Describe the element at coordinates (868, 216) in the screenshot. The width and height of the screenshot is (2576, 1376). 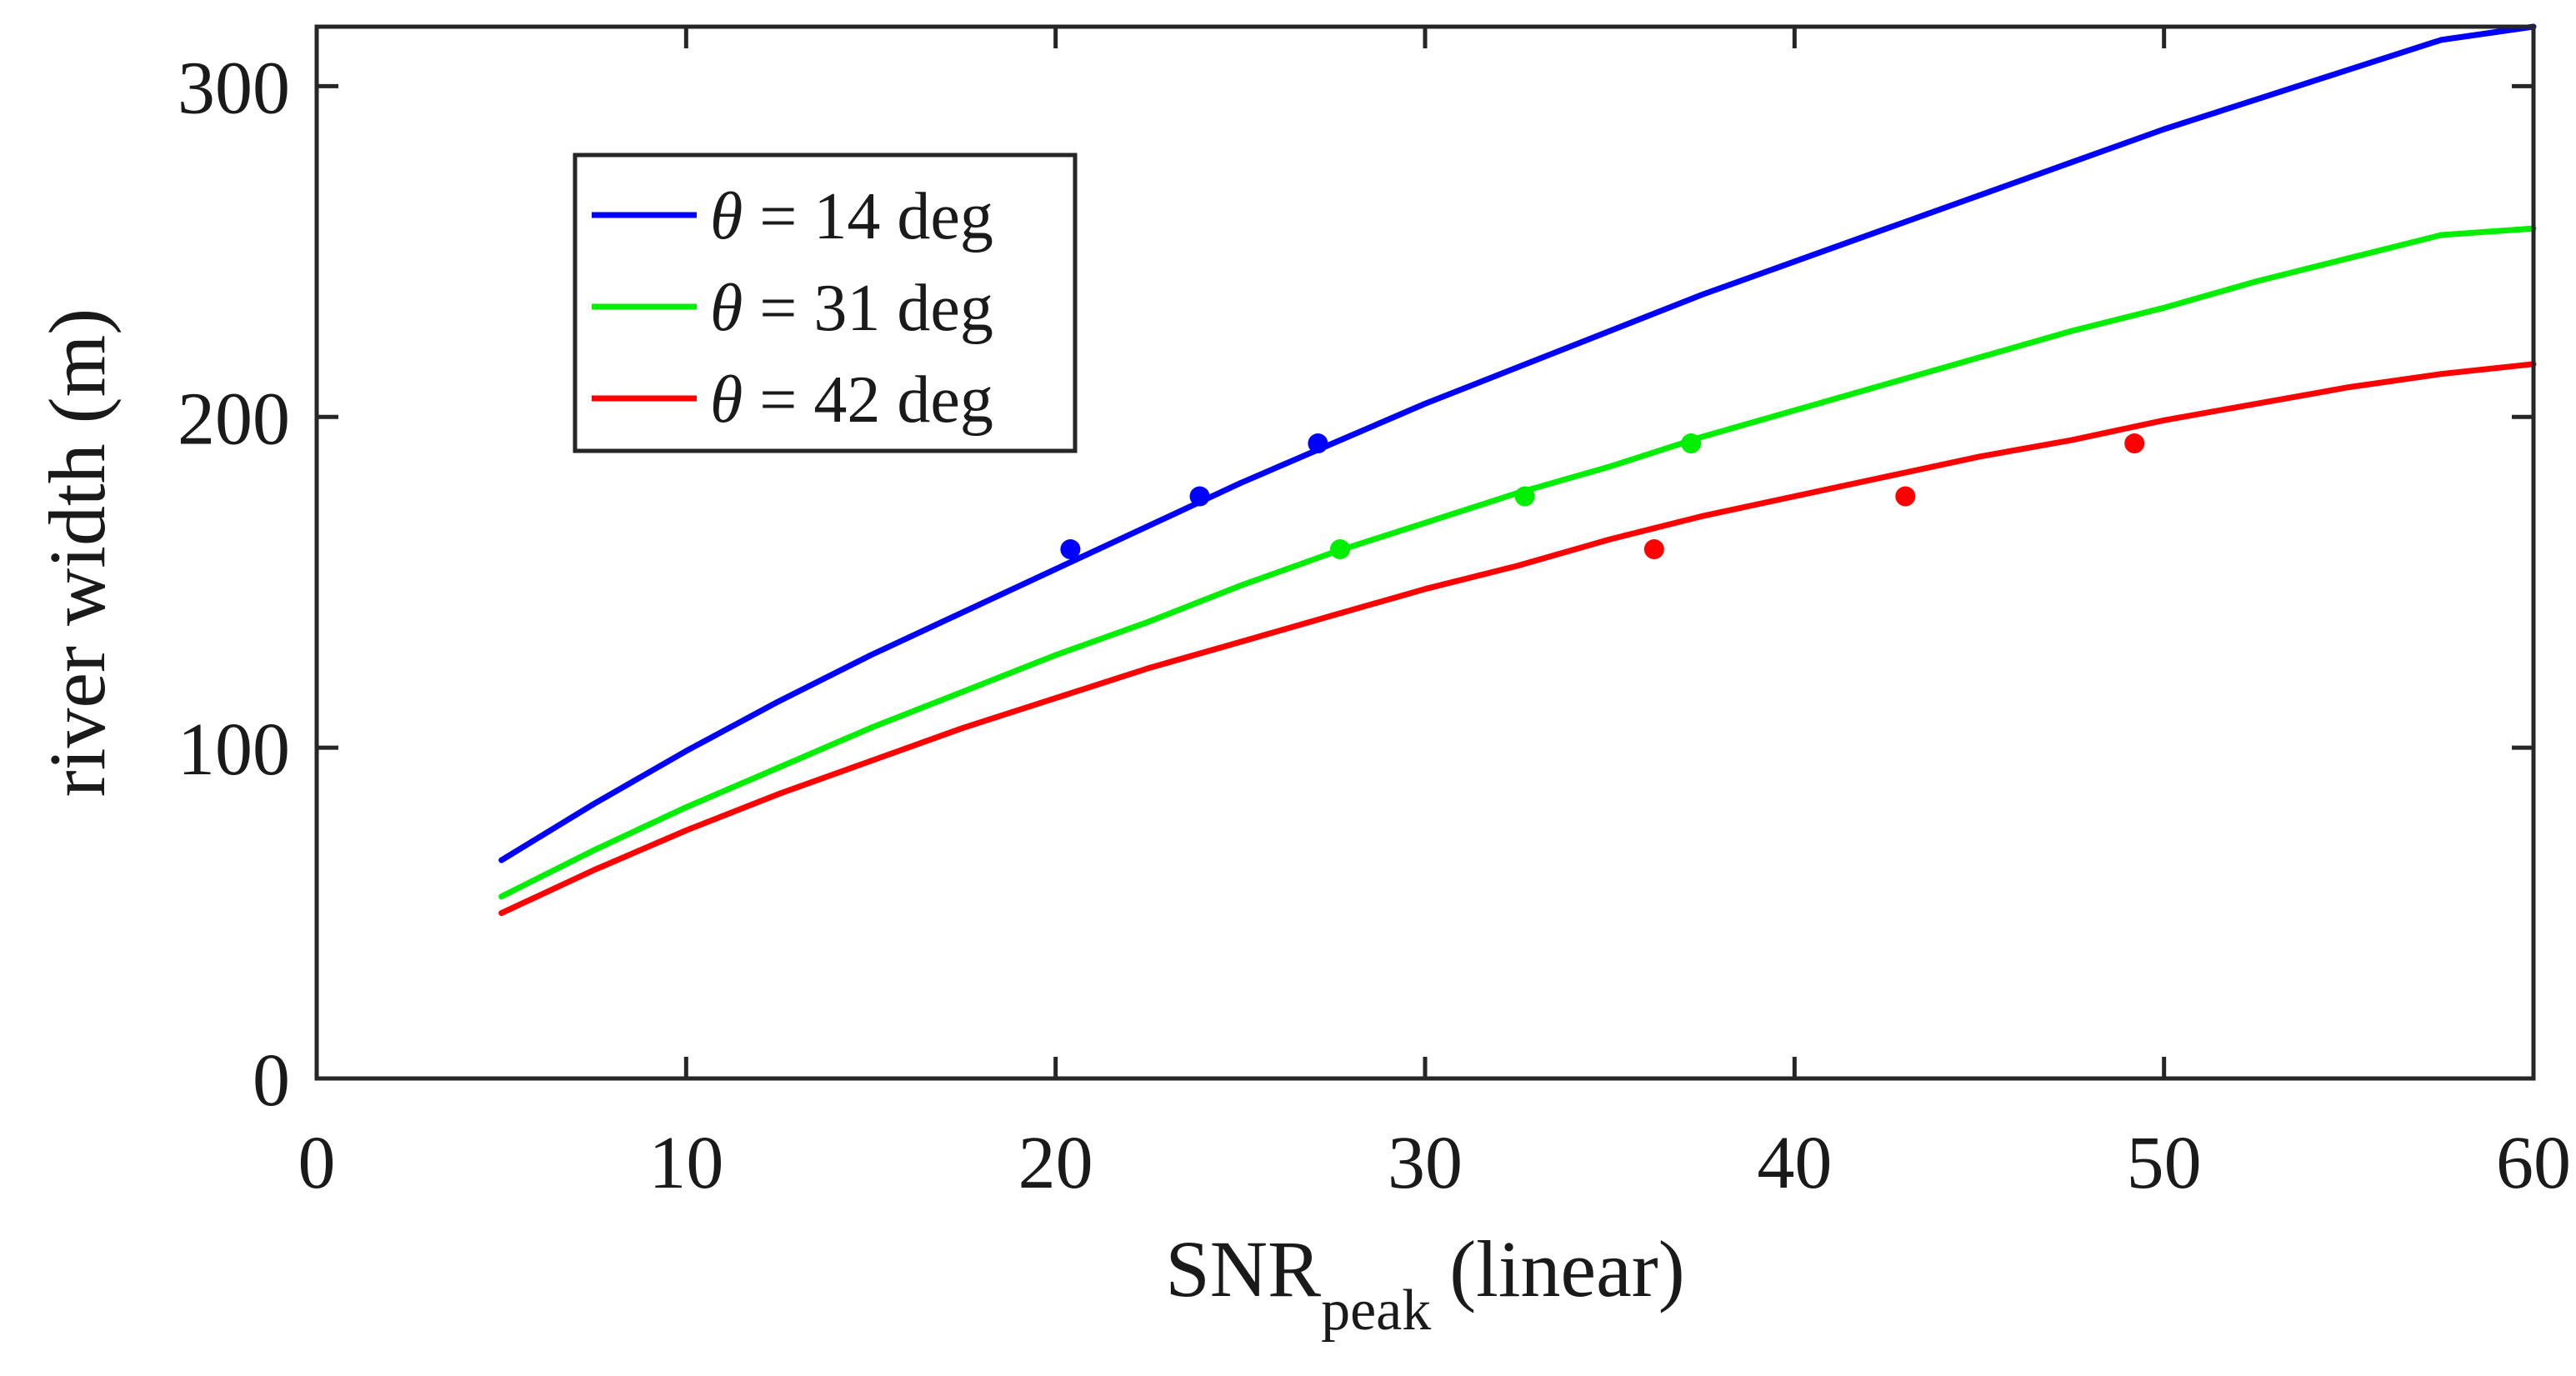
I see `legend-label-1-rest: = 14 deg` at that location.